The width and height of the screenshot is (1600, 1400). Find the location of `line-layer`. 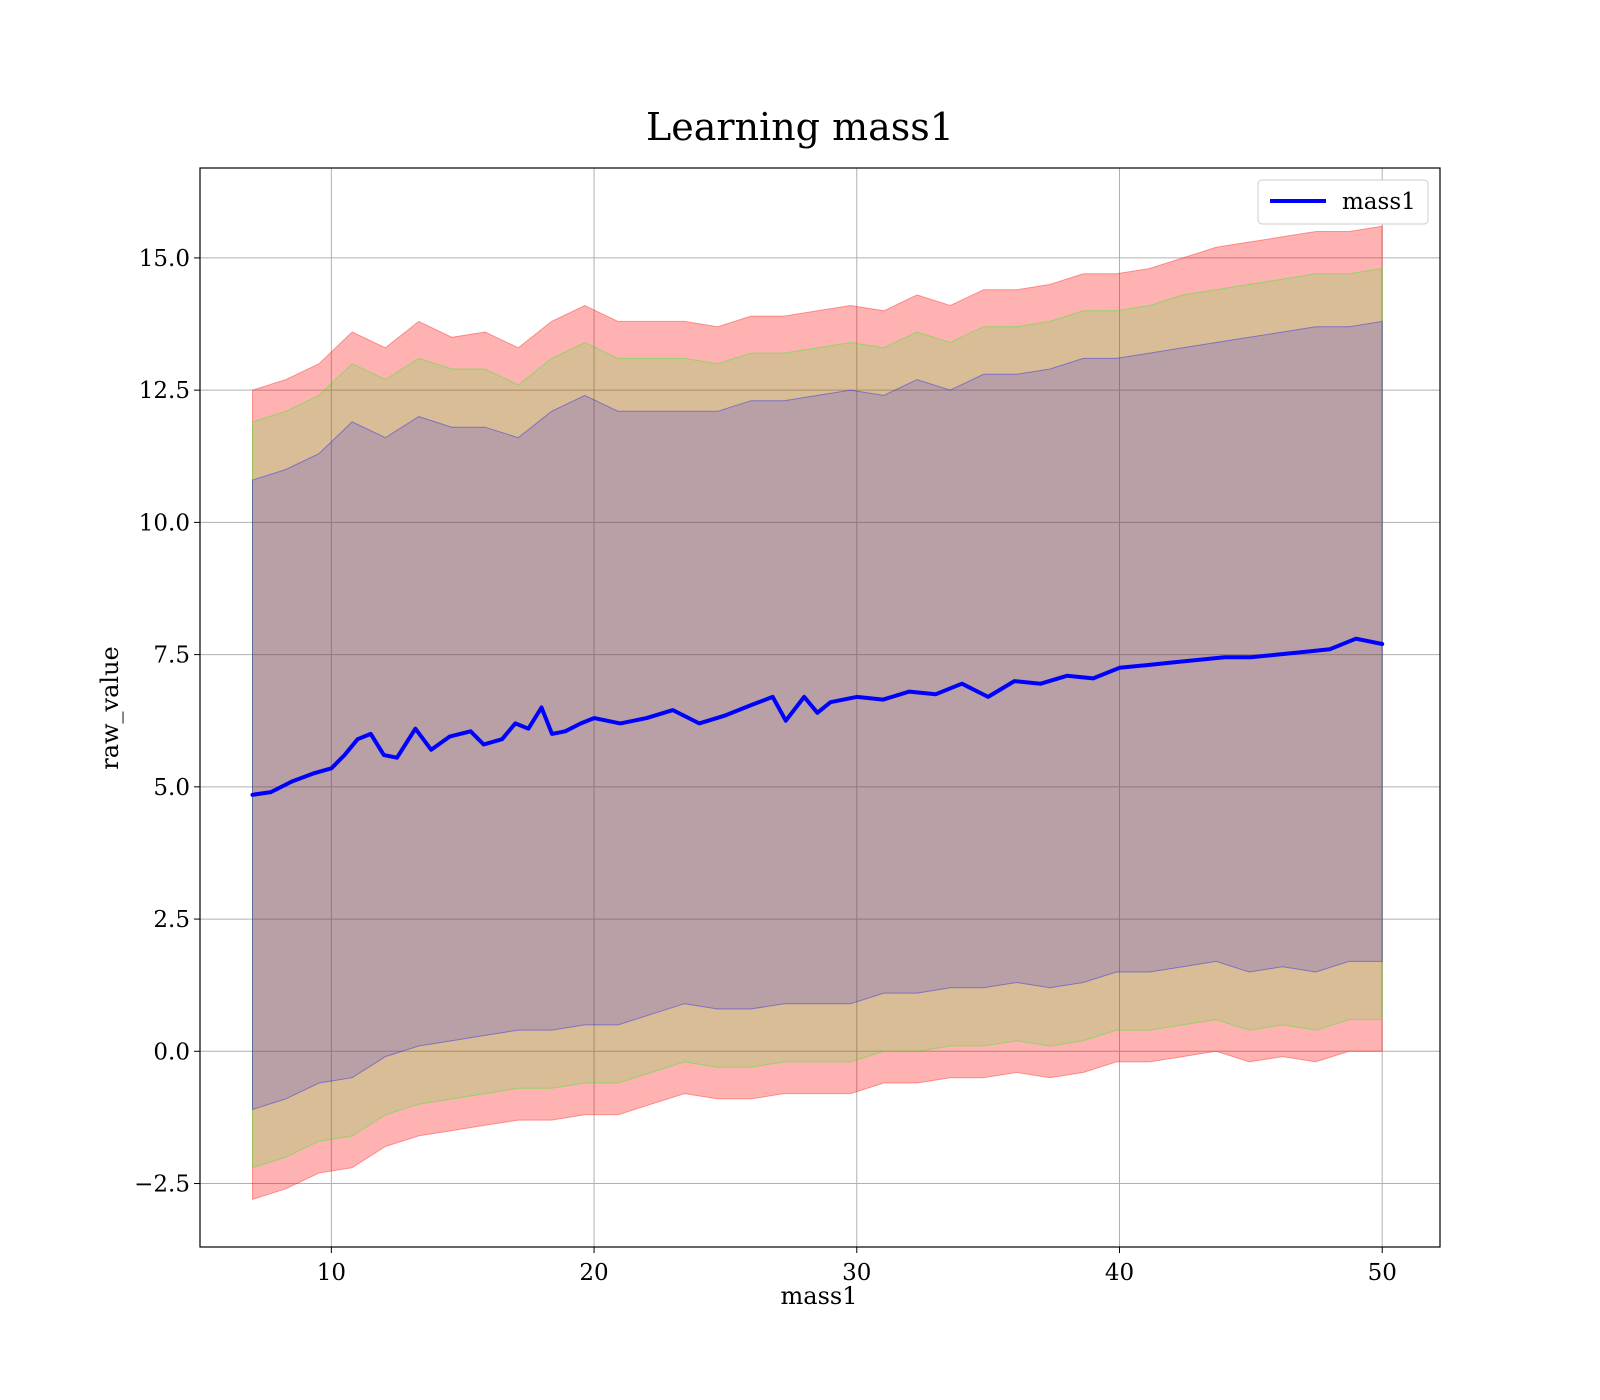

line-layer is located at coordinates (817, 716).